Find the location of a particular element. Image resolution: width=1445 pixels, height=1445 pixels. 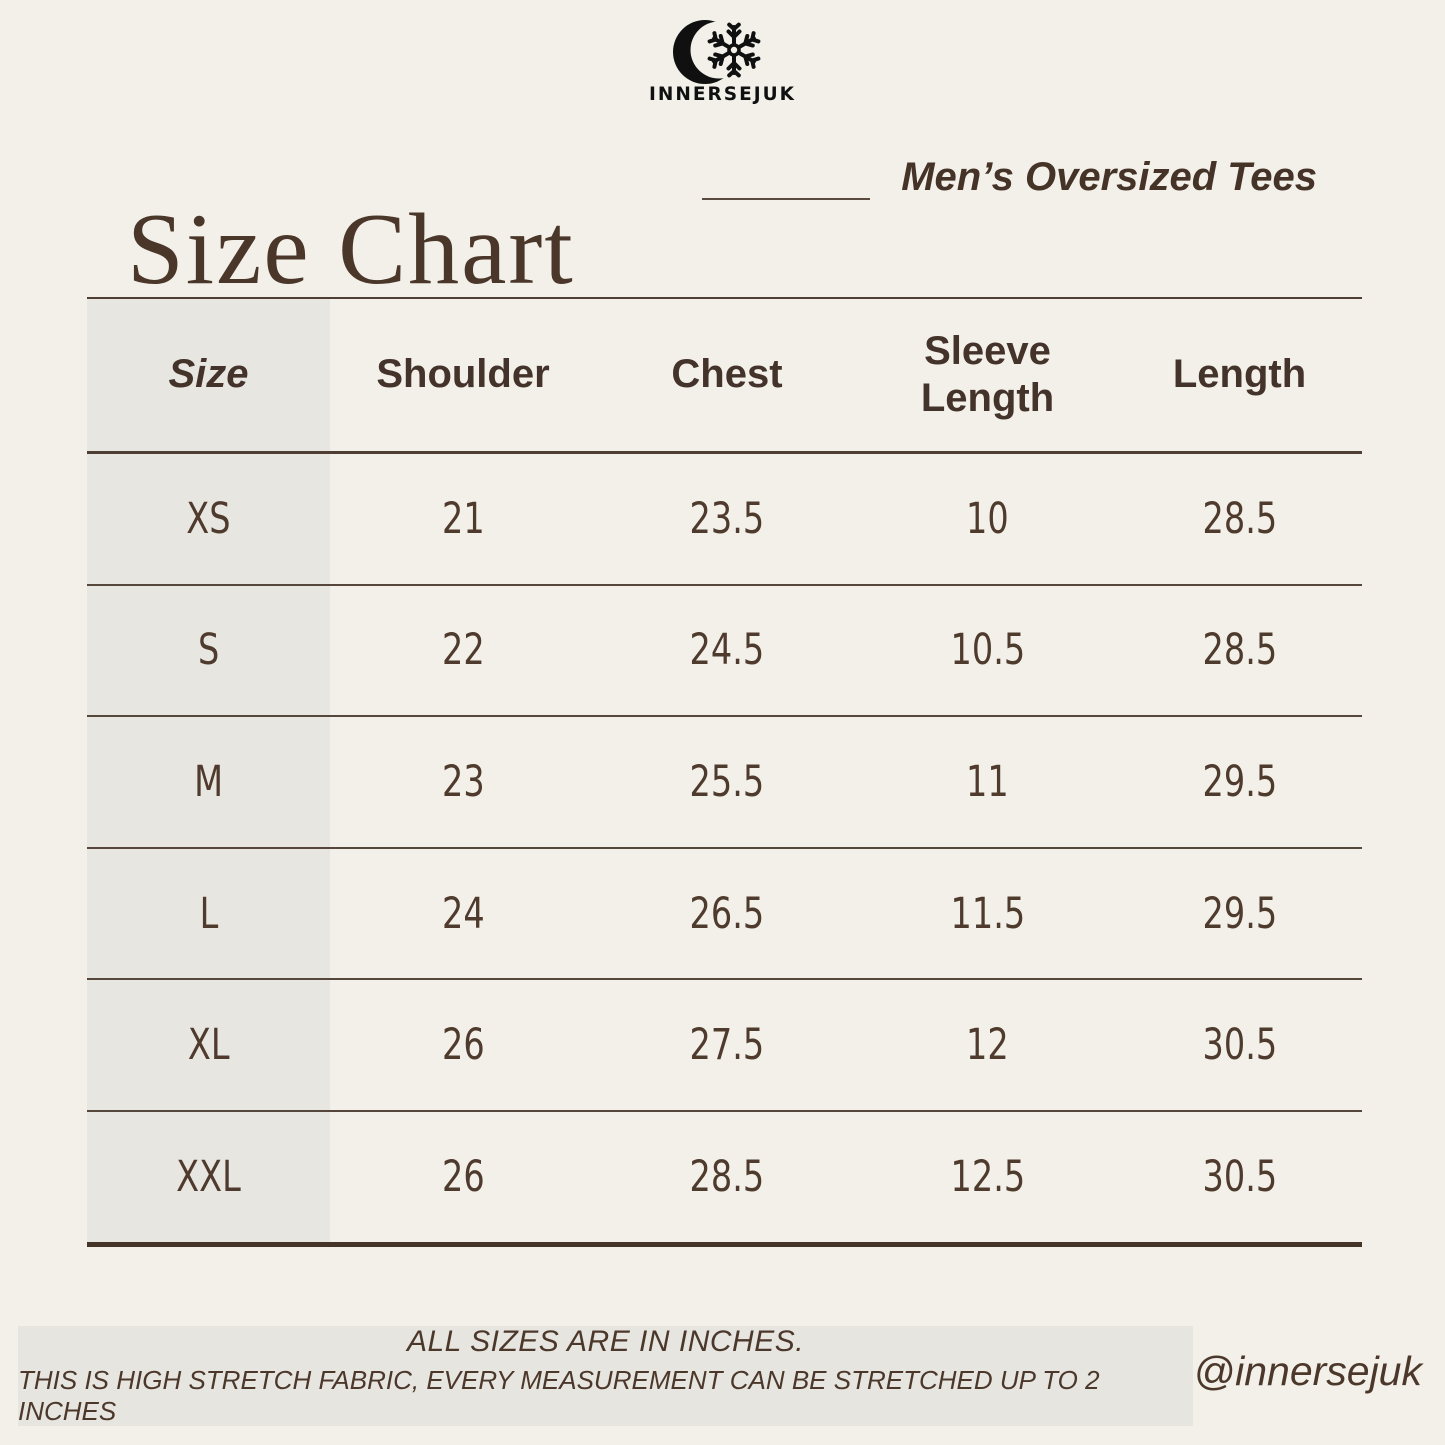

shoulder-value: 23 is located at coordinates (463, 781).